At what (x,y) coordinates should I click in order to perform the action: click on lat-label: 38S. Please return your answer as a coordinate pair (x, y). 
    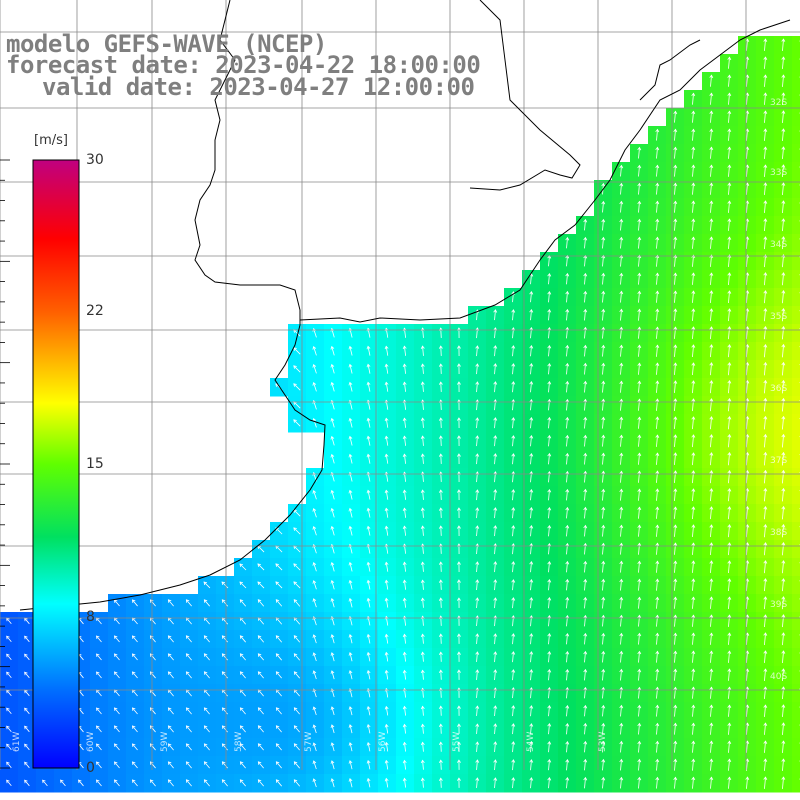
    Looking at the image, I should click on (779, 533).